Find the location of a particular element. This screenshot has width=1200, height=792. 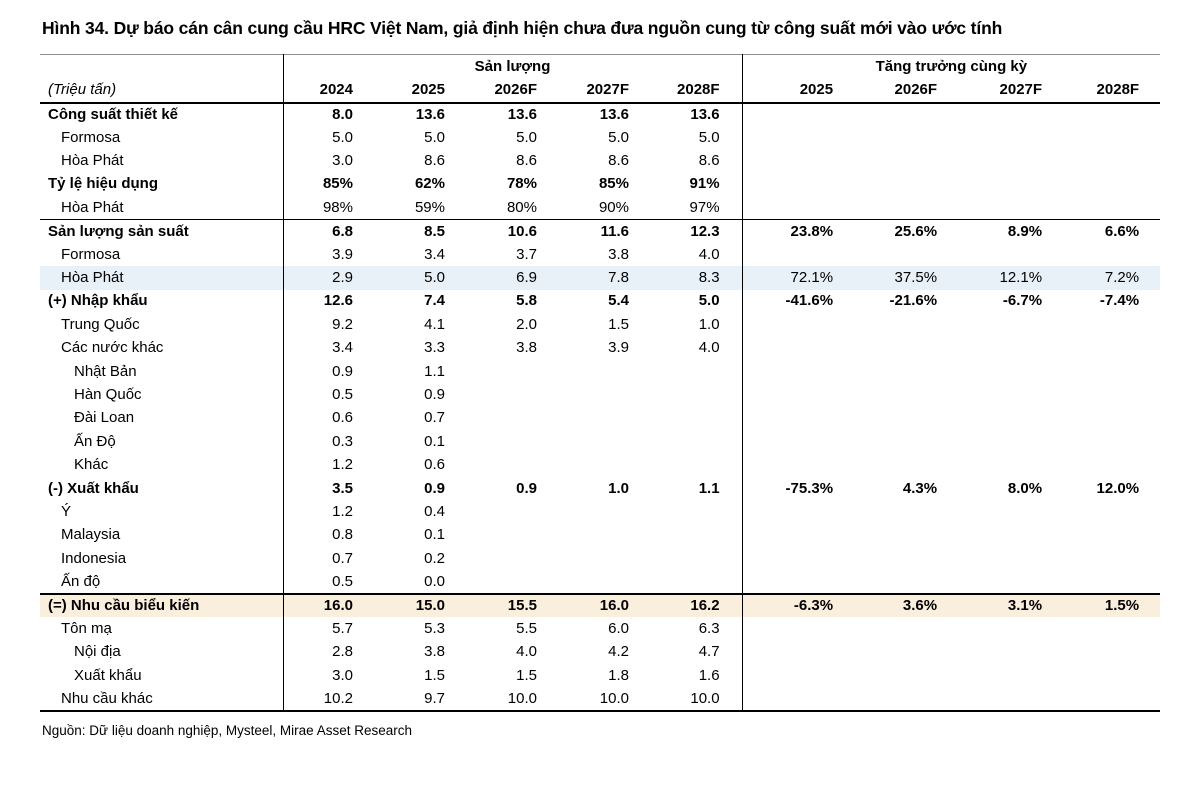

growth-value-cell: 4.3% is located at coordinates (920, 488).